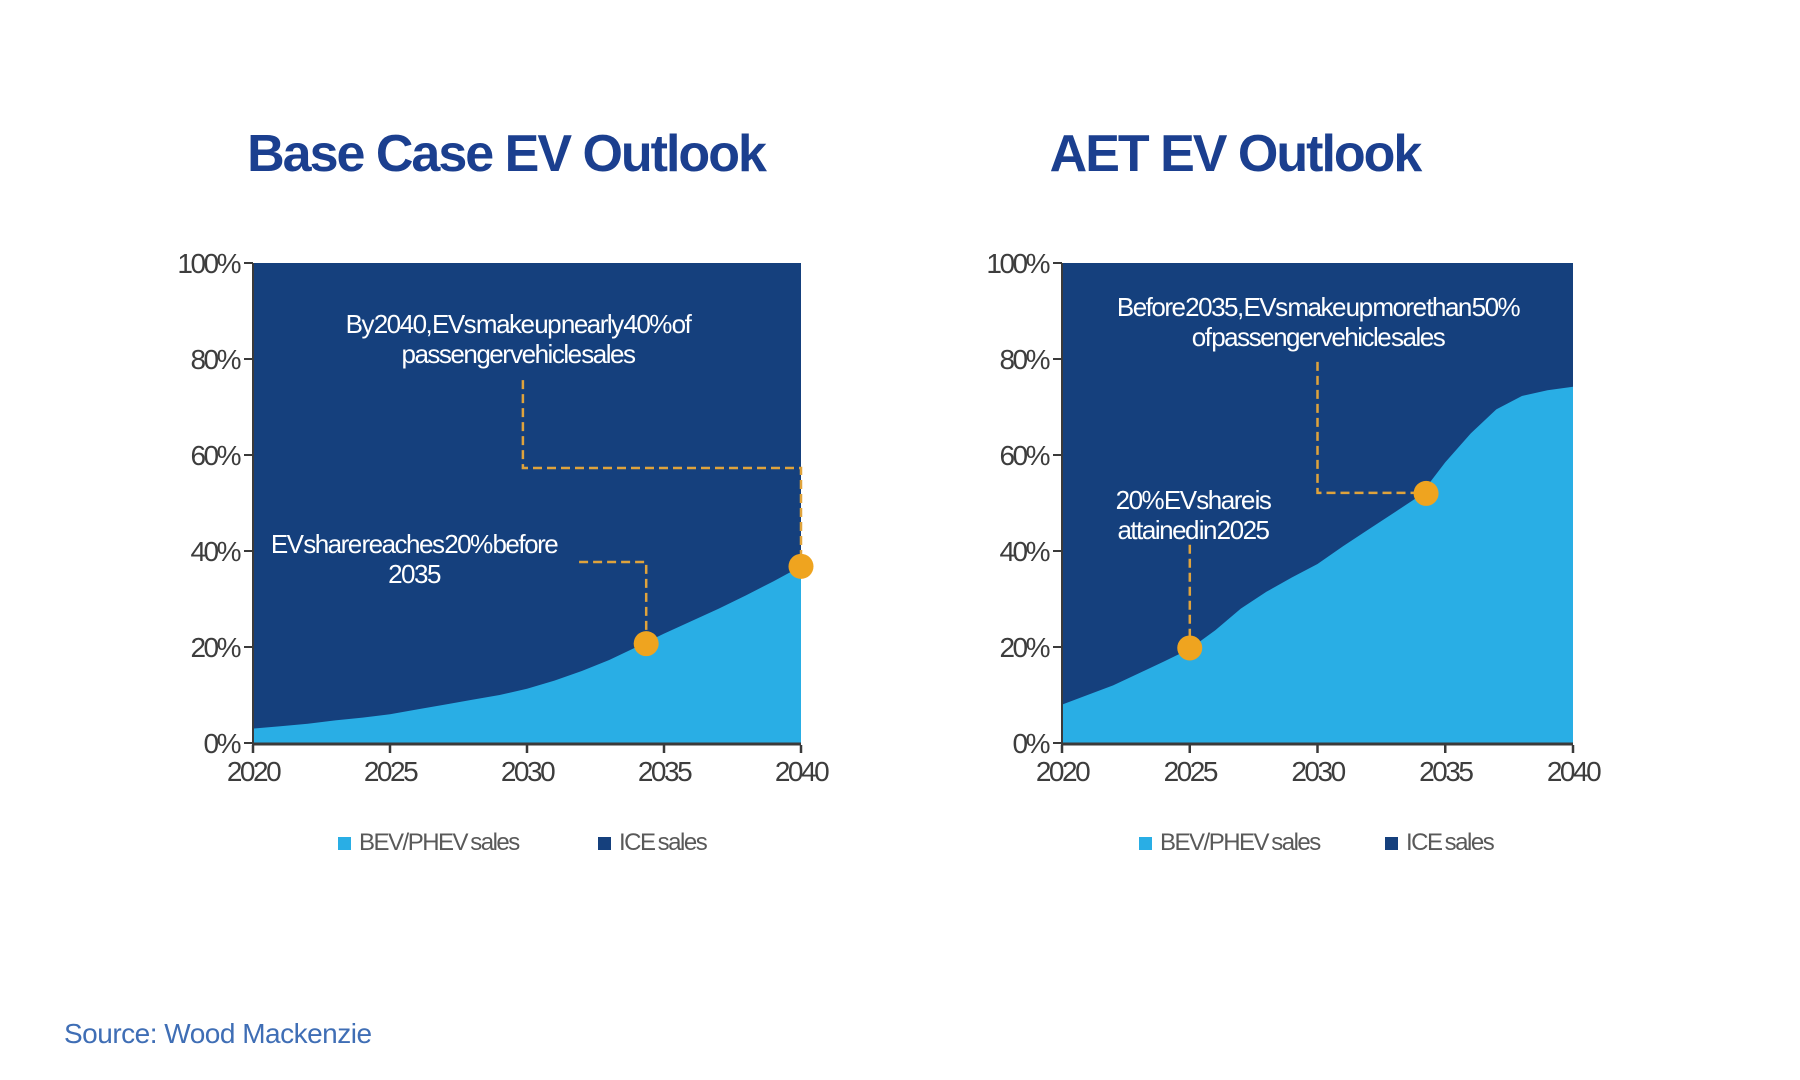 The width and height of the screenshot is (1800, 1080). I want to click on annotation-line: EV share reaches 20% before, so click(414, 544).